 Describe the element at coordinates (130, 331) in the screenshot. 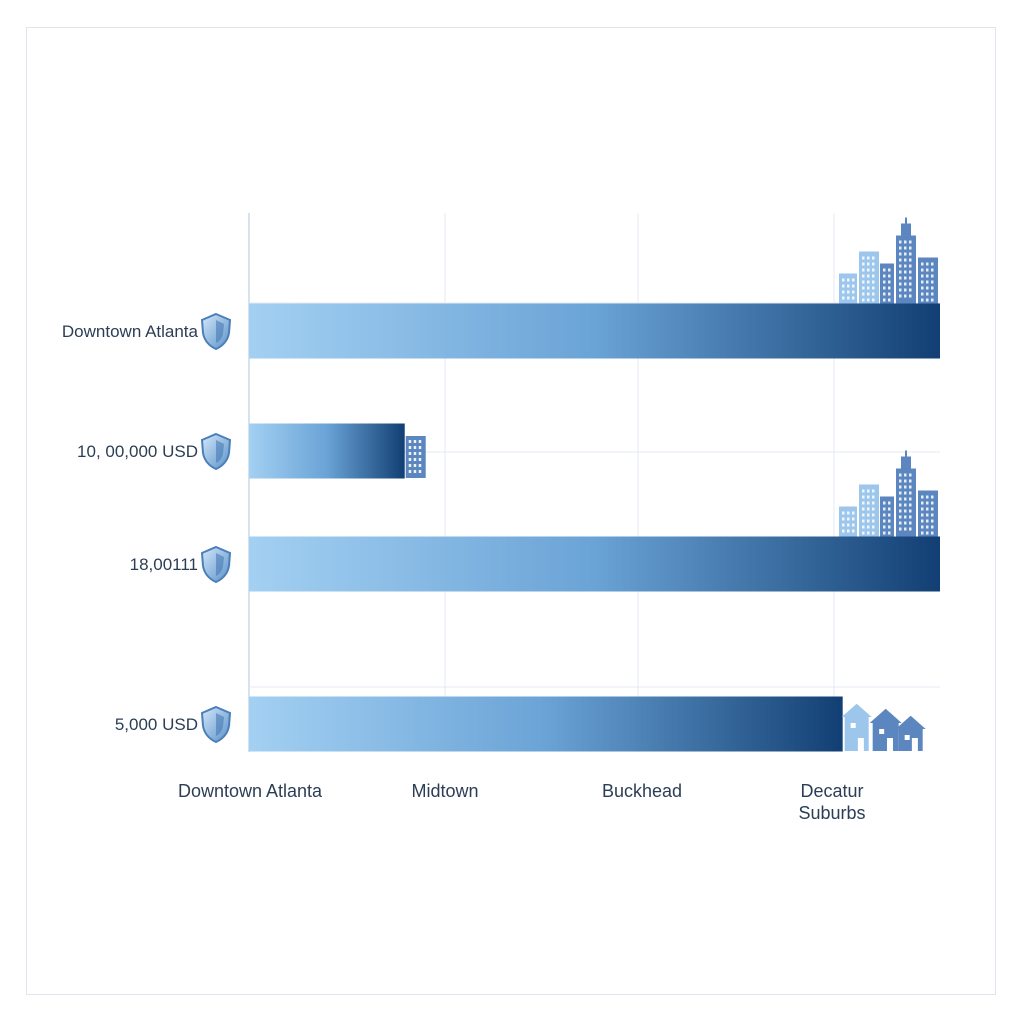

I see `y-tick-label: Downtown Atlanta` at that location.